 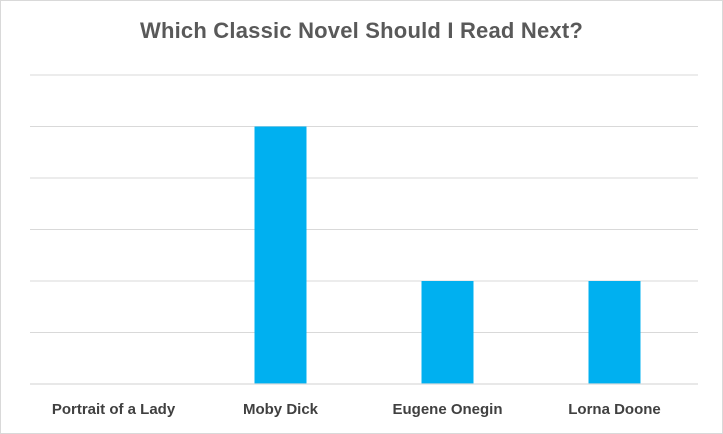 I want to click on x-tick-label: Portrait of a Lady, so click(x=114, y=409).